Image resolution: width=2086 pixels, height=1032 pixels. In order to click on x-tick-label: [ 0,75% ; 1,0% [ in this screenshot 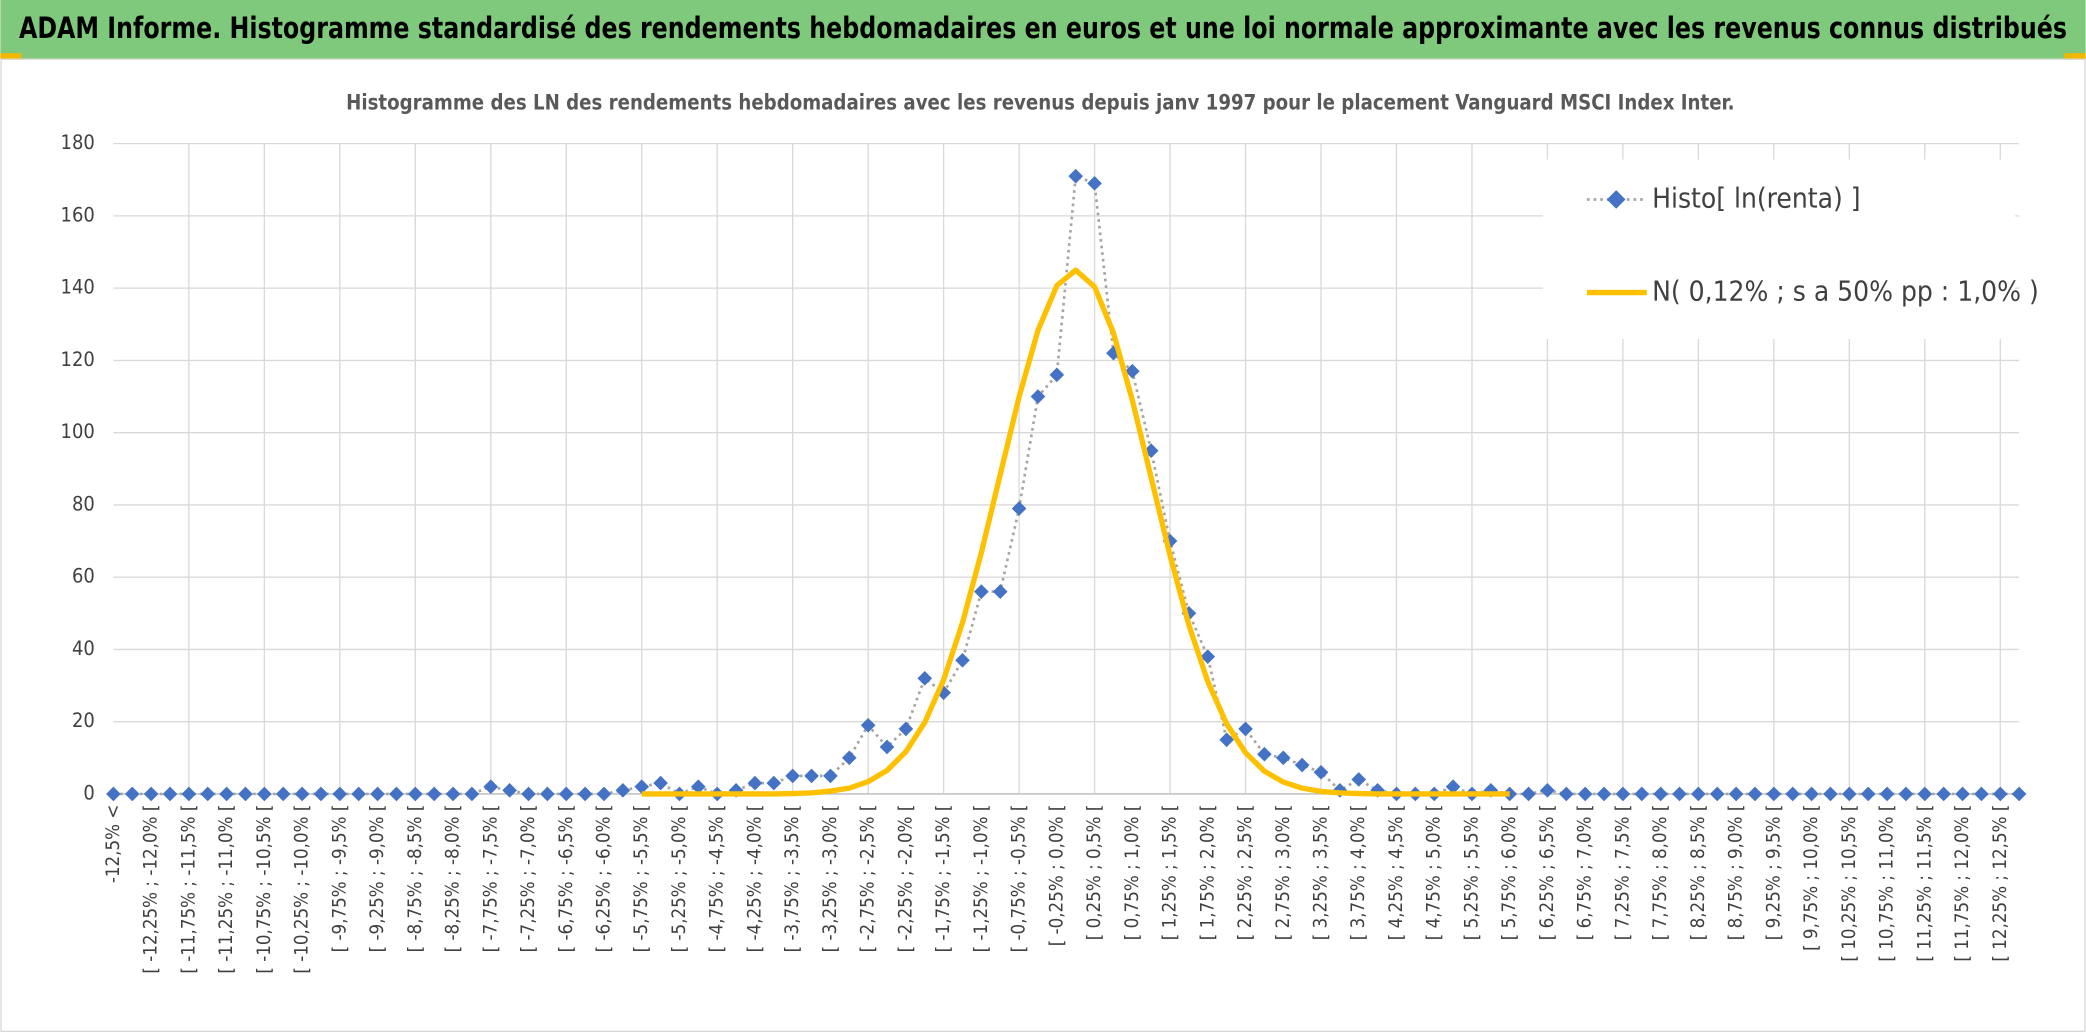, I will do `click(1132, 873)`.